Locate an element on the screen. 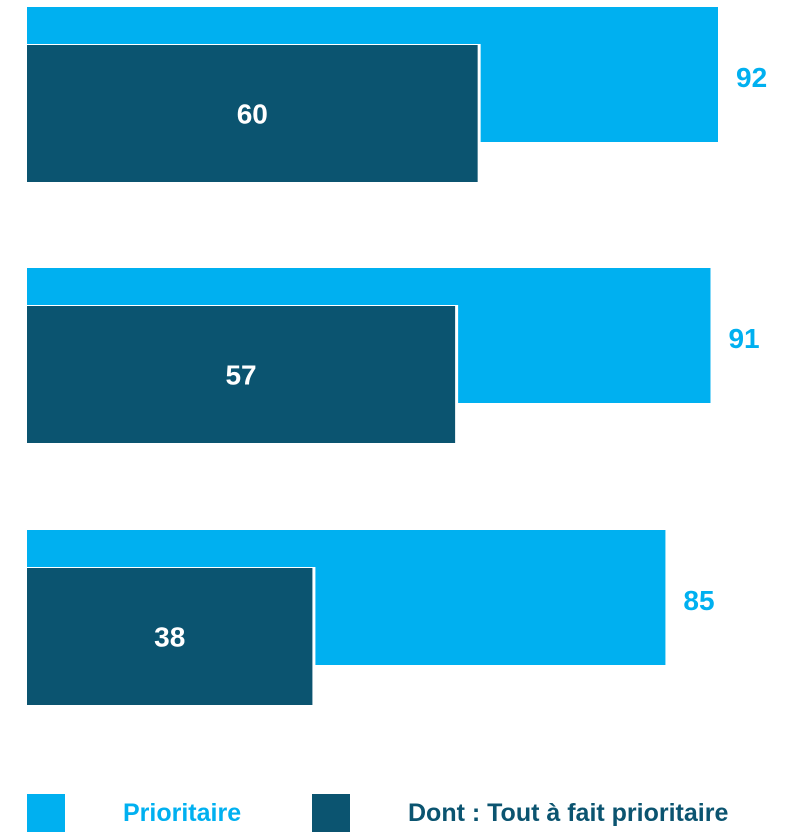 The height and width of the screenshot is (833, 805). legend-swatch-tout-a-fait is located at coordinates (331, 813).